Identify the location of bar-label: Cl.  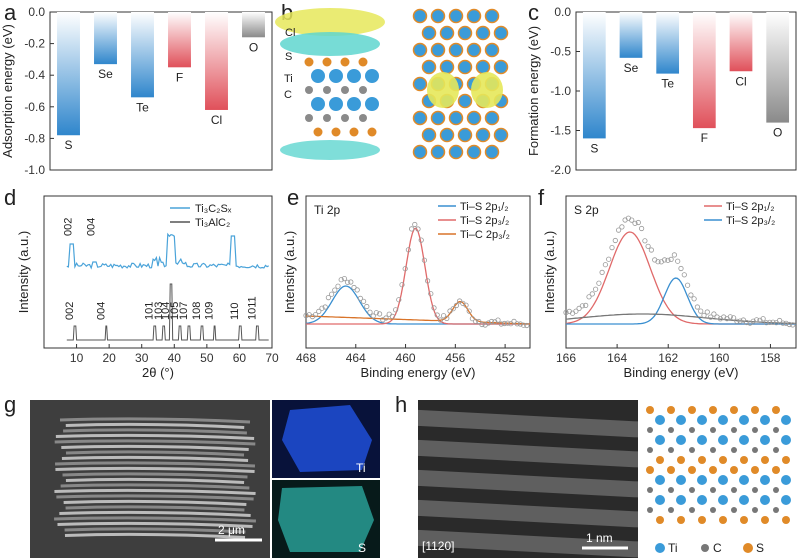
(740, 81).